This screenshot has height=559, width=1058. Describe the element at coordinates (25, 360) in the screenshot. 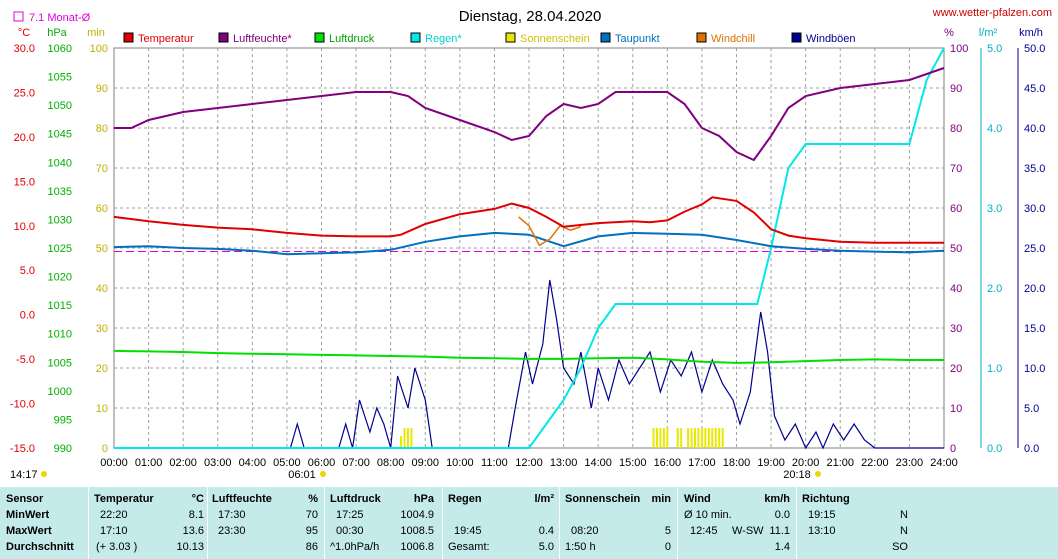

I see `tick-temperature: -5.0` at that location.